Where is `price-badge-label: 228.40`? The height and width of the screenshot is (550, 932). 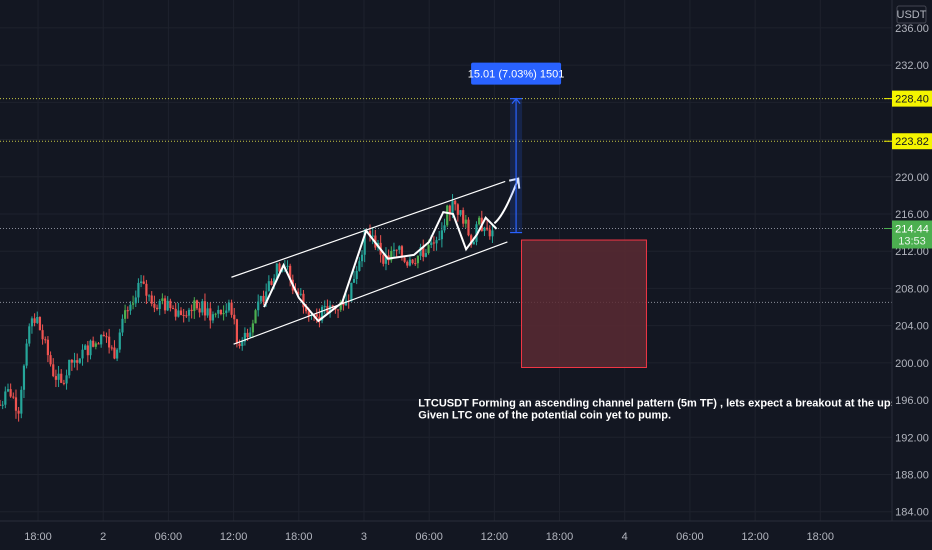
price-badge-label: 228.40 is located at coordinates (912, 100).